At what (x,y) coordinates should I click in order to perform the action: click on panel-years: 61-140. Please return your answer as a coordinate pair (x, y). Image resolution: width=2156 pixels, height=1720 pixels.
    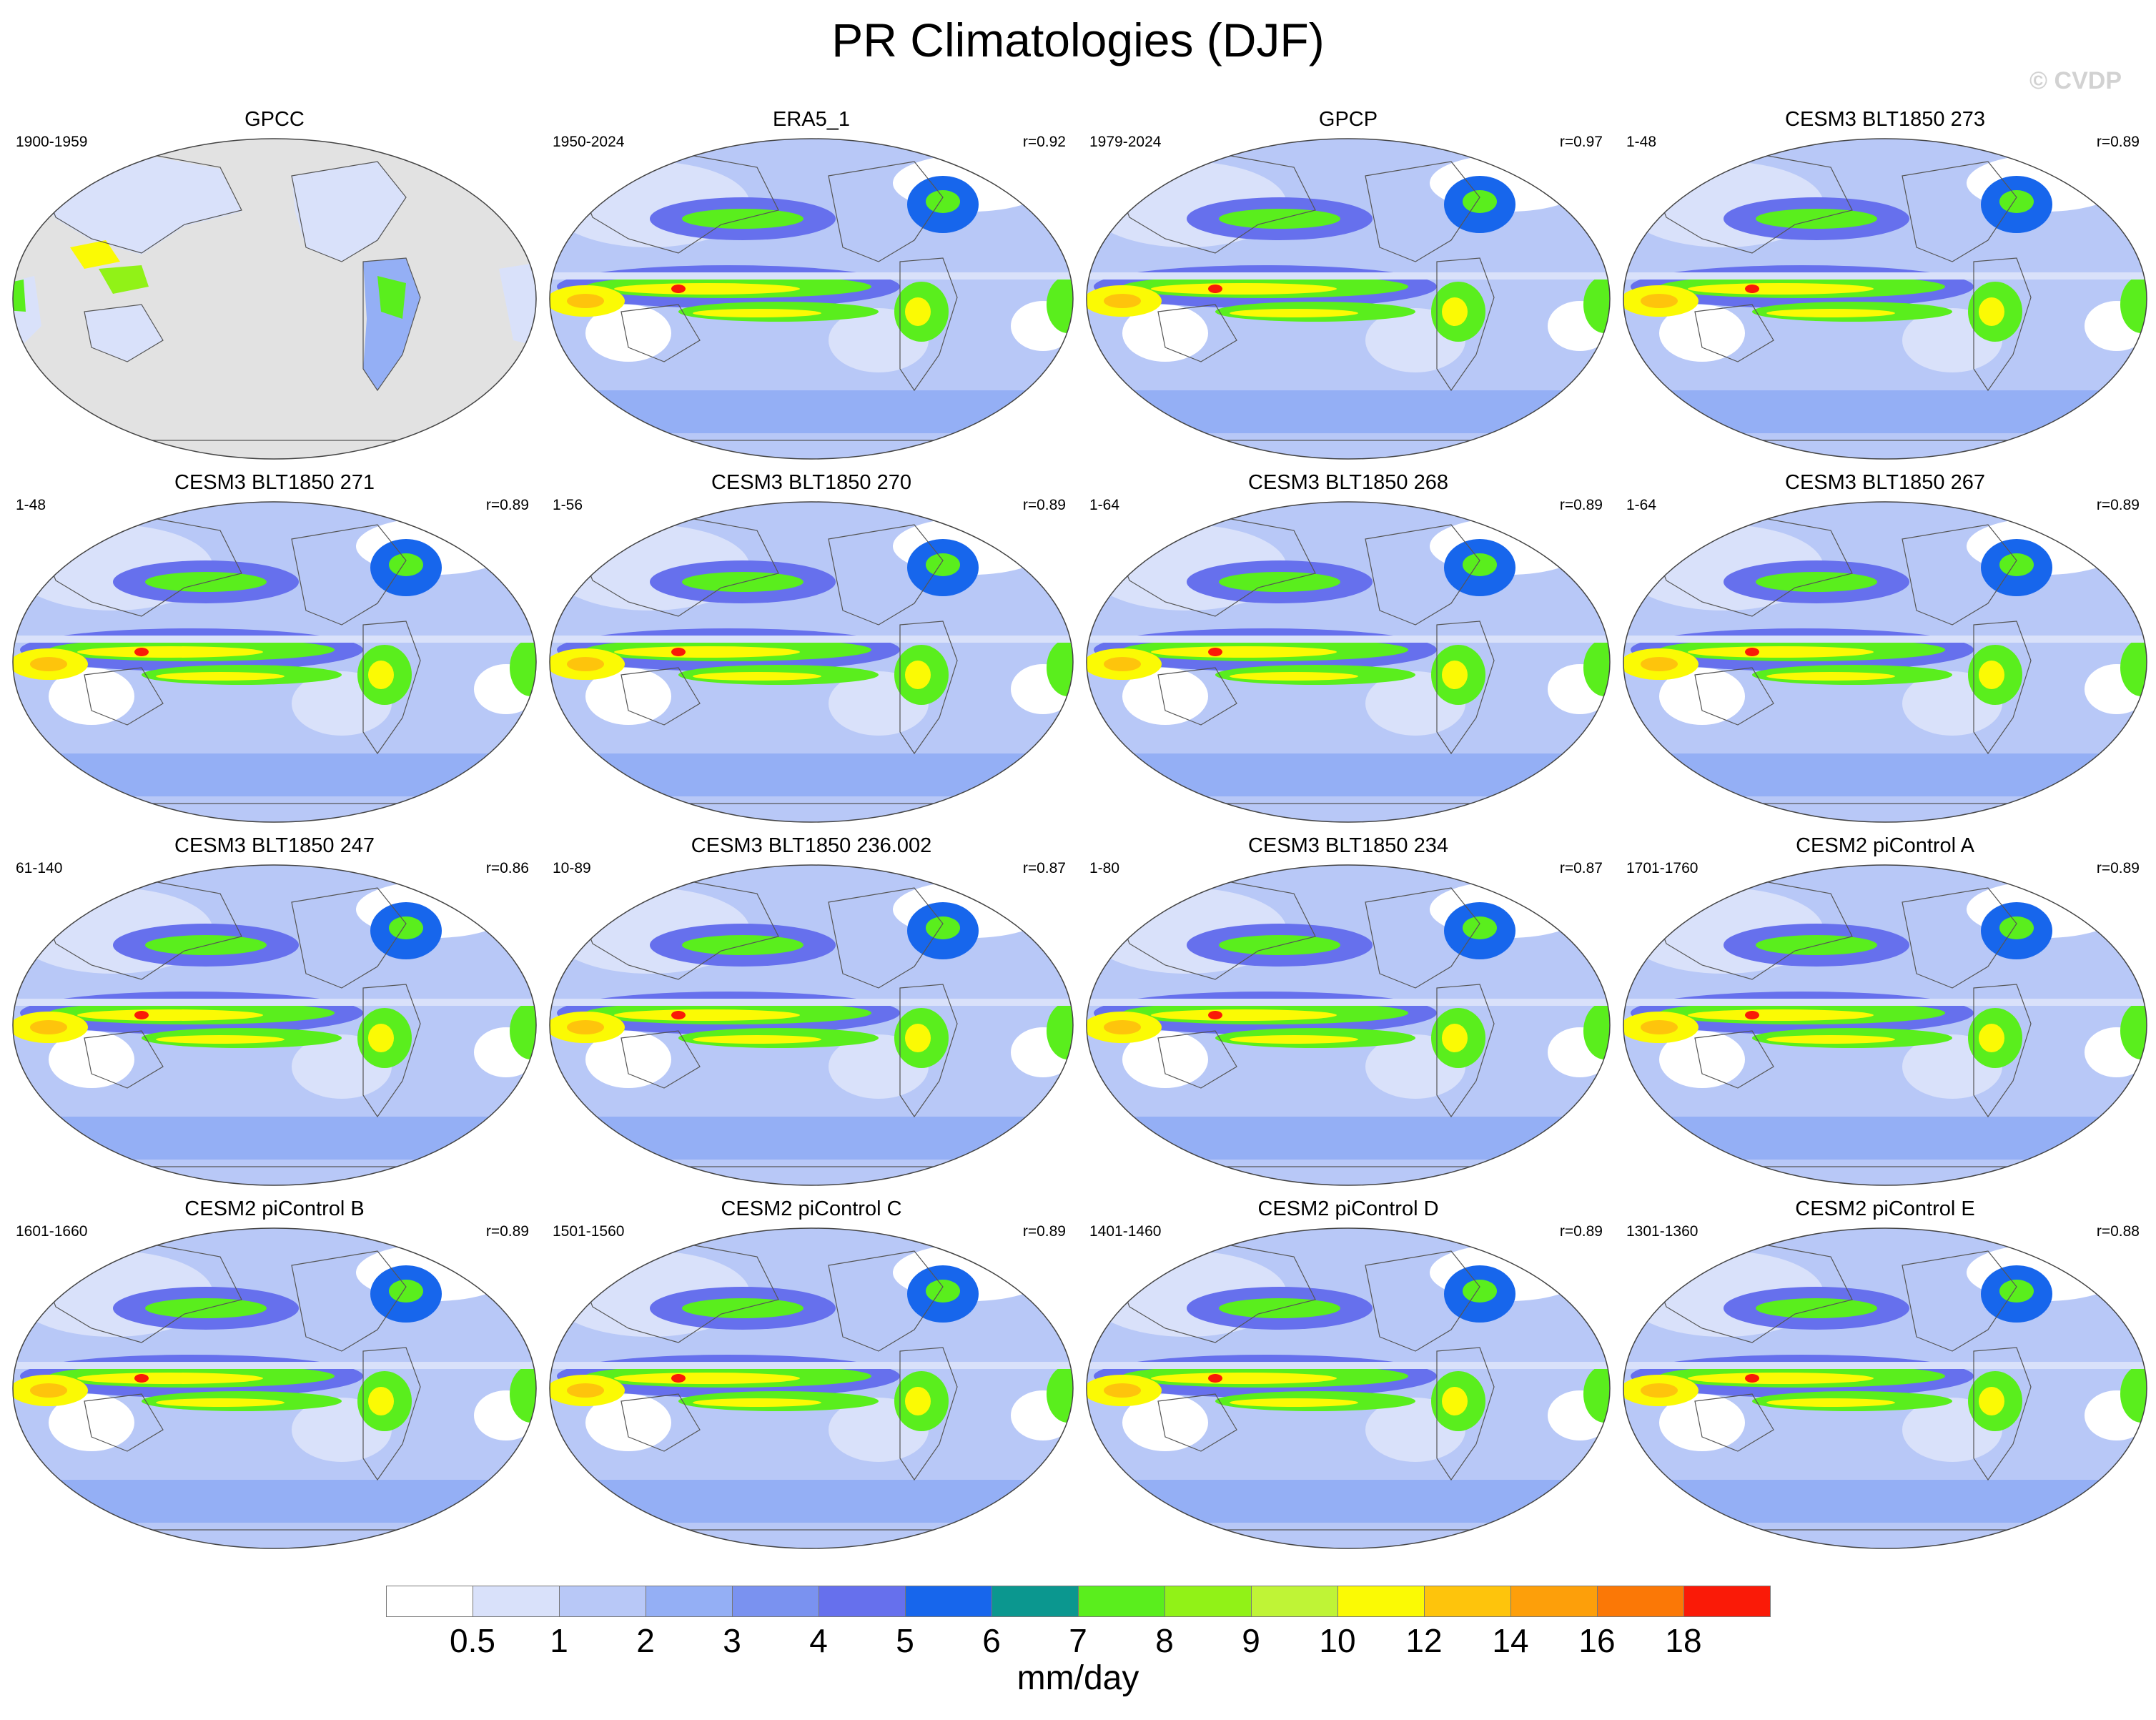
    Looking at the image, I should click on (39, 868).